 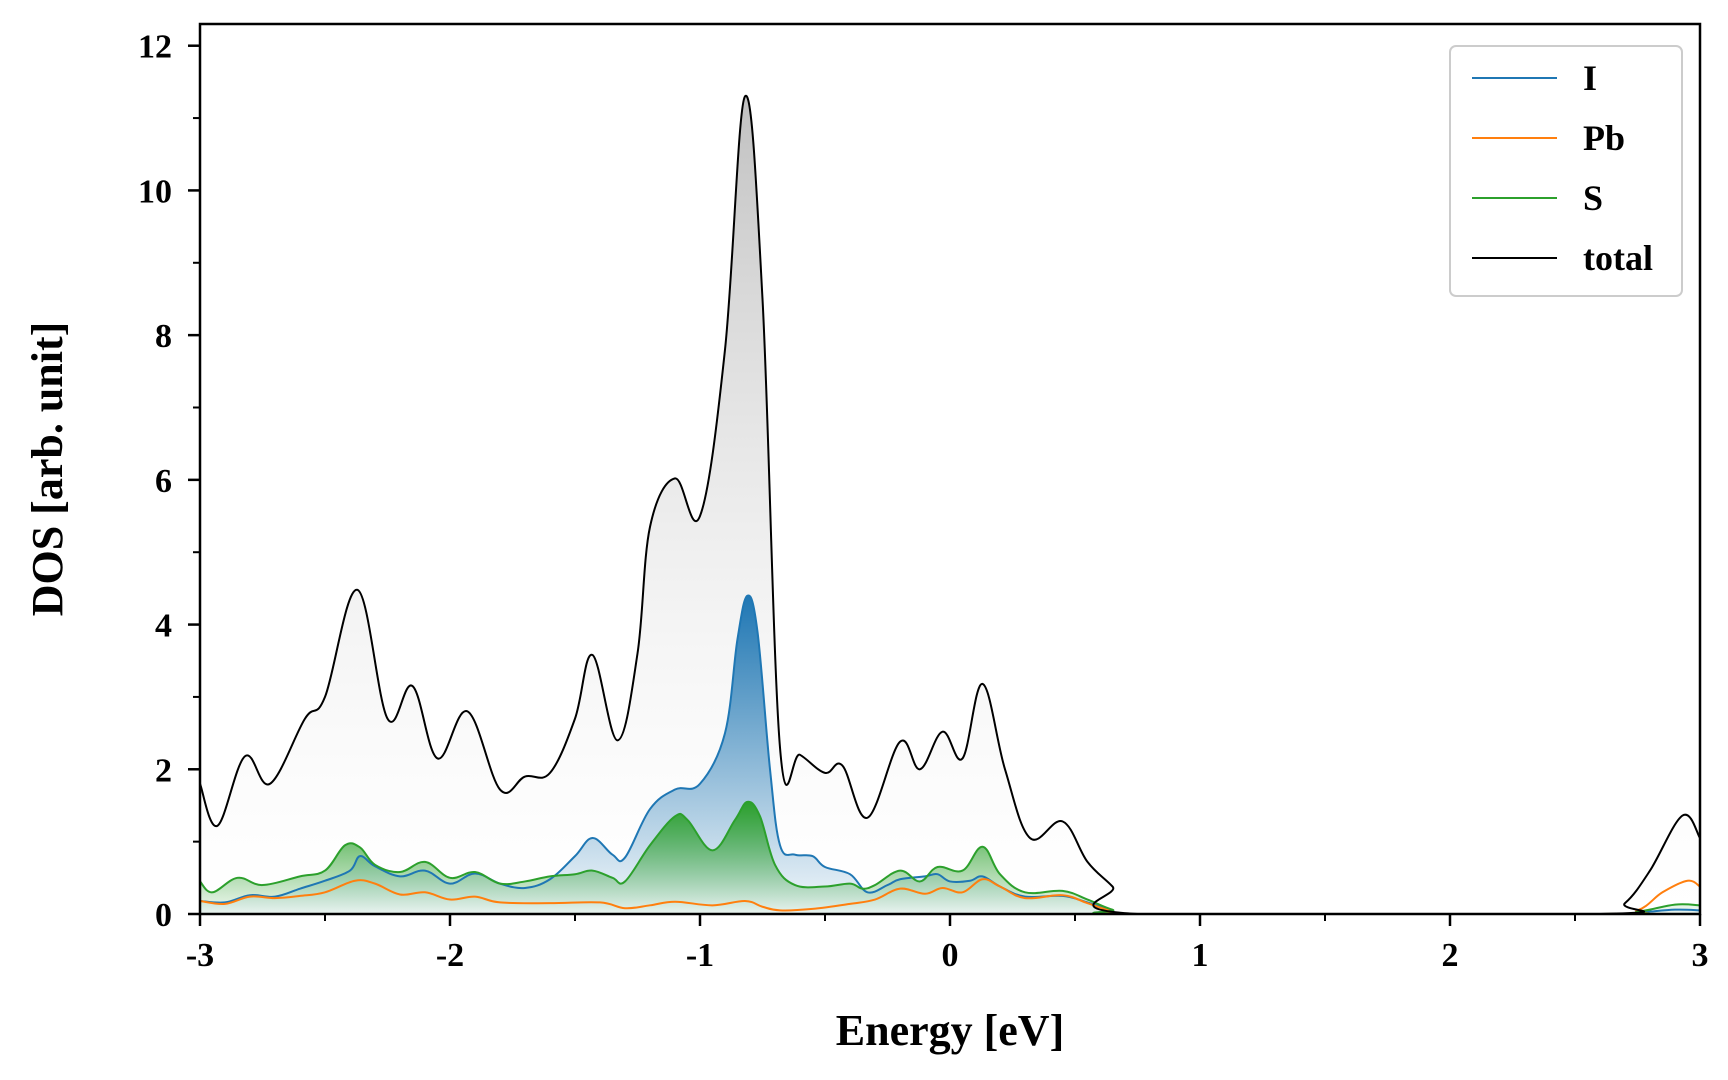 What do you see at coordinates (950, 955) in the screenshot?
I see `x-tick-label: 0` at bounding box center [950, 955].